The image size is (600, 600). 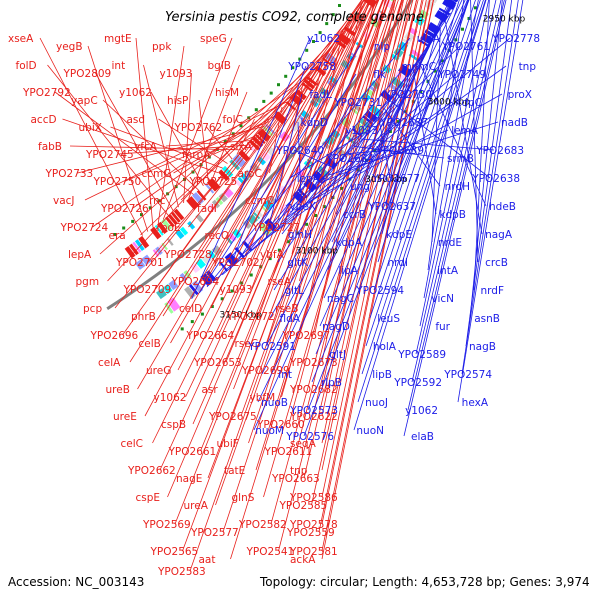 I want to click on reverse-gene-label: YPO2699, so click(x=265, y=371).